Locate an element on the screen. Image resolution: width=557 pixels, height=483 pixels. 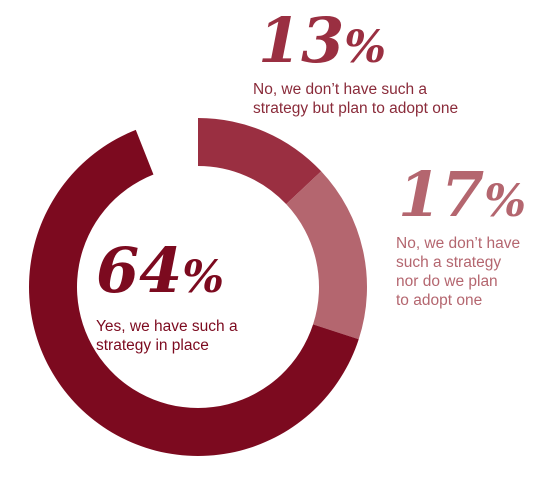
slice-no-label-line-1: No, we don’t have is located at coordinates (458, 243).